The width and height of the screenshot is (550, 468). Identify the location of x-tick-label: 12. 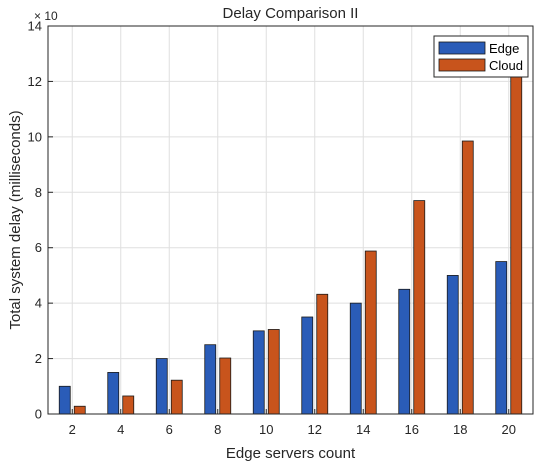
(315, 429).